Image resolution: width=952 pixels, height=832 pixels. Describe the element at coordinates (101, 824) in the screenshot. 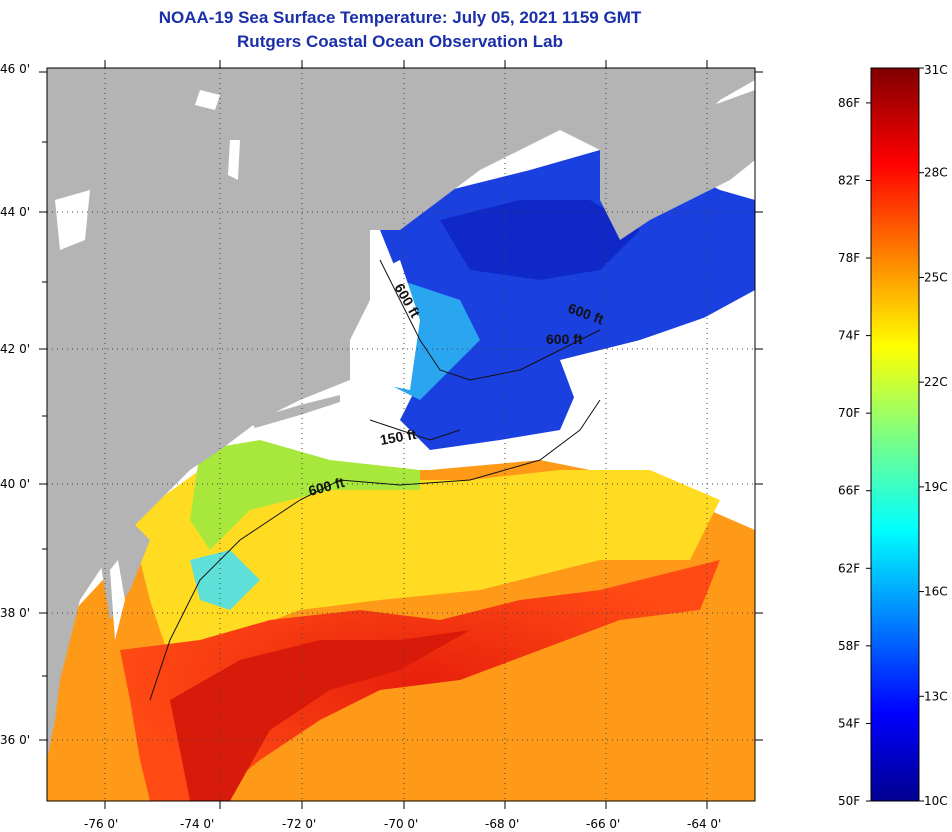

I see `lon-label: -76 0'` at that location.